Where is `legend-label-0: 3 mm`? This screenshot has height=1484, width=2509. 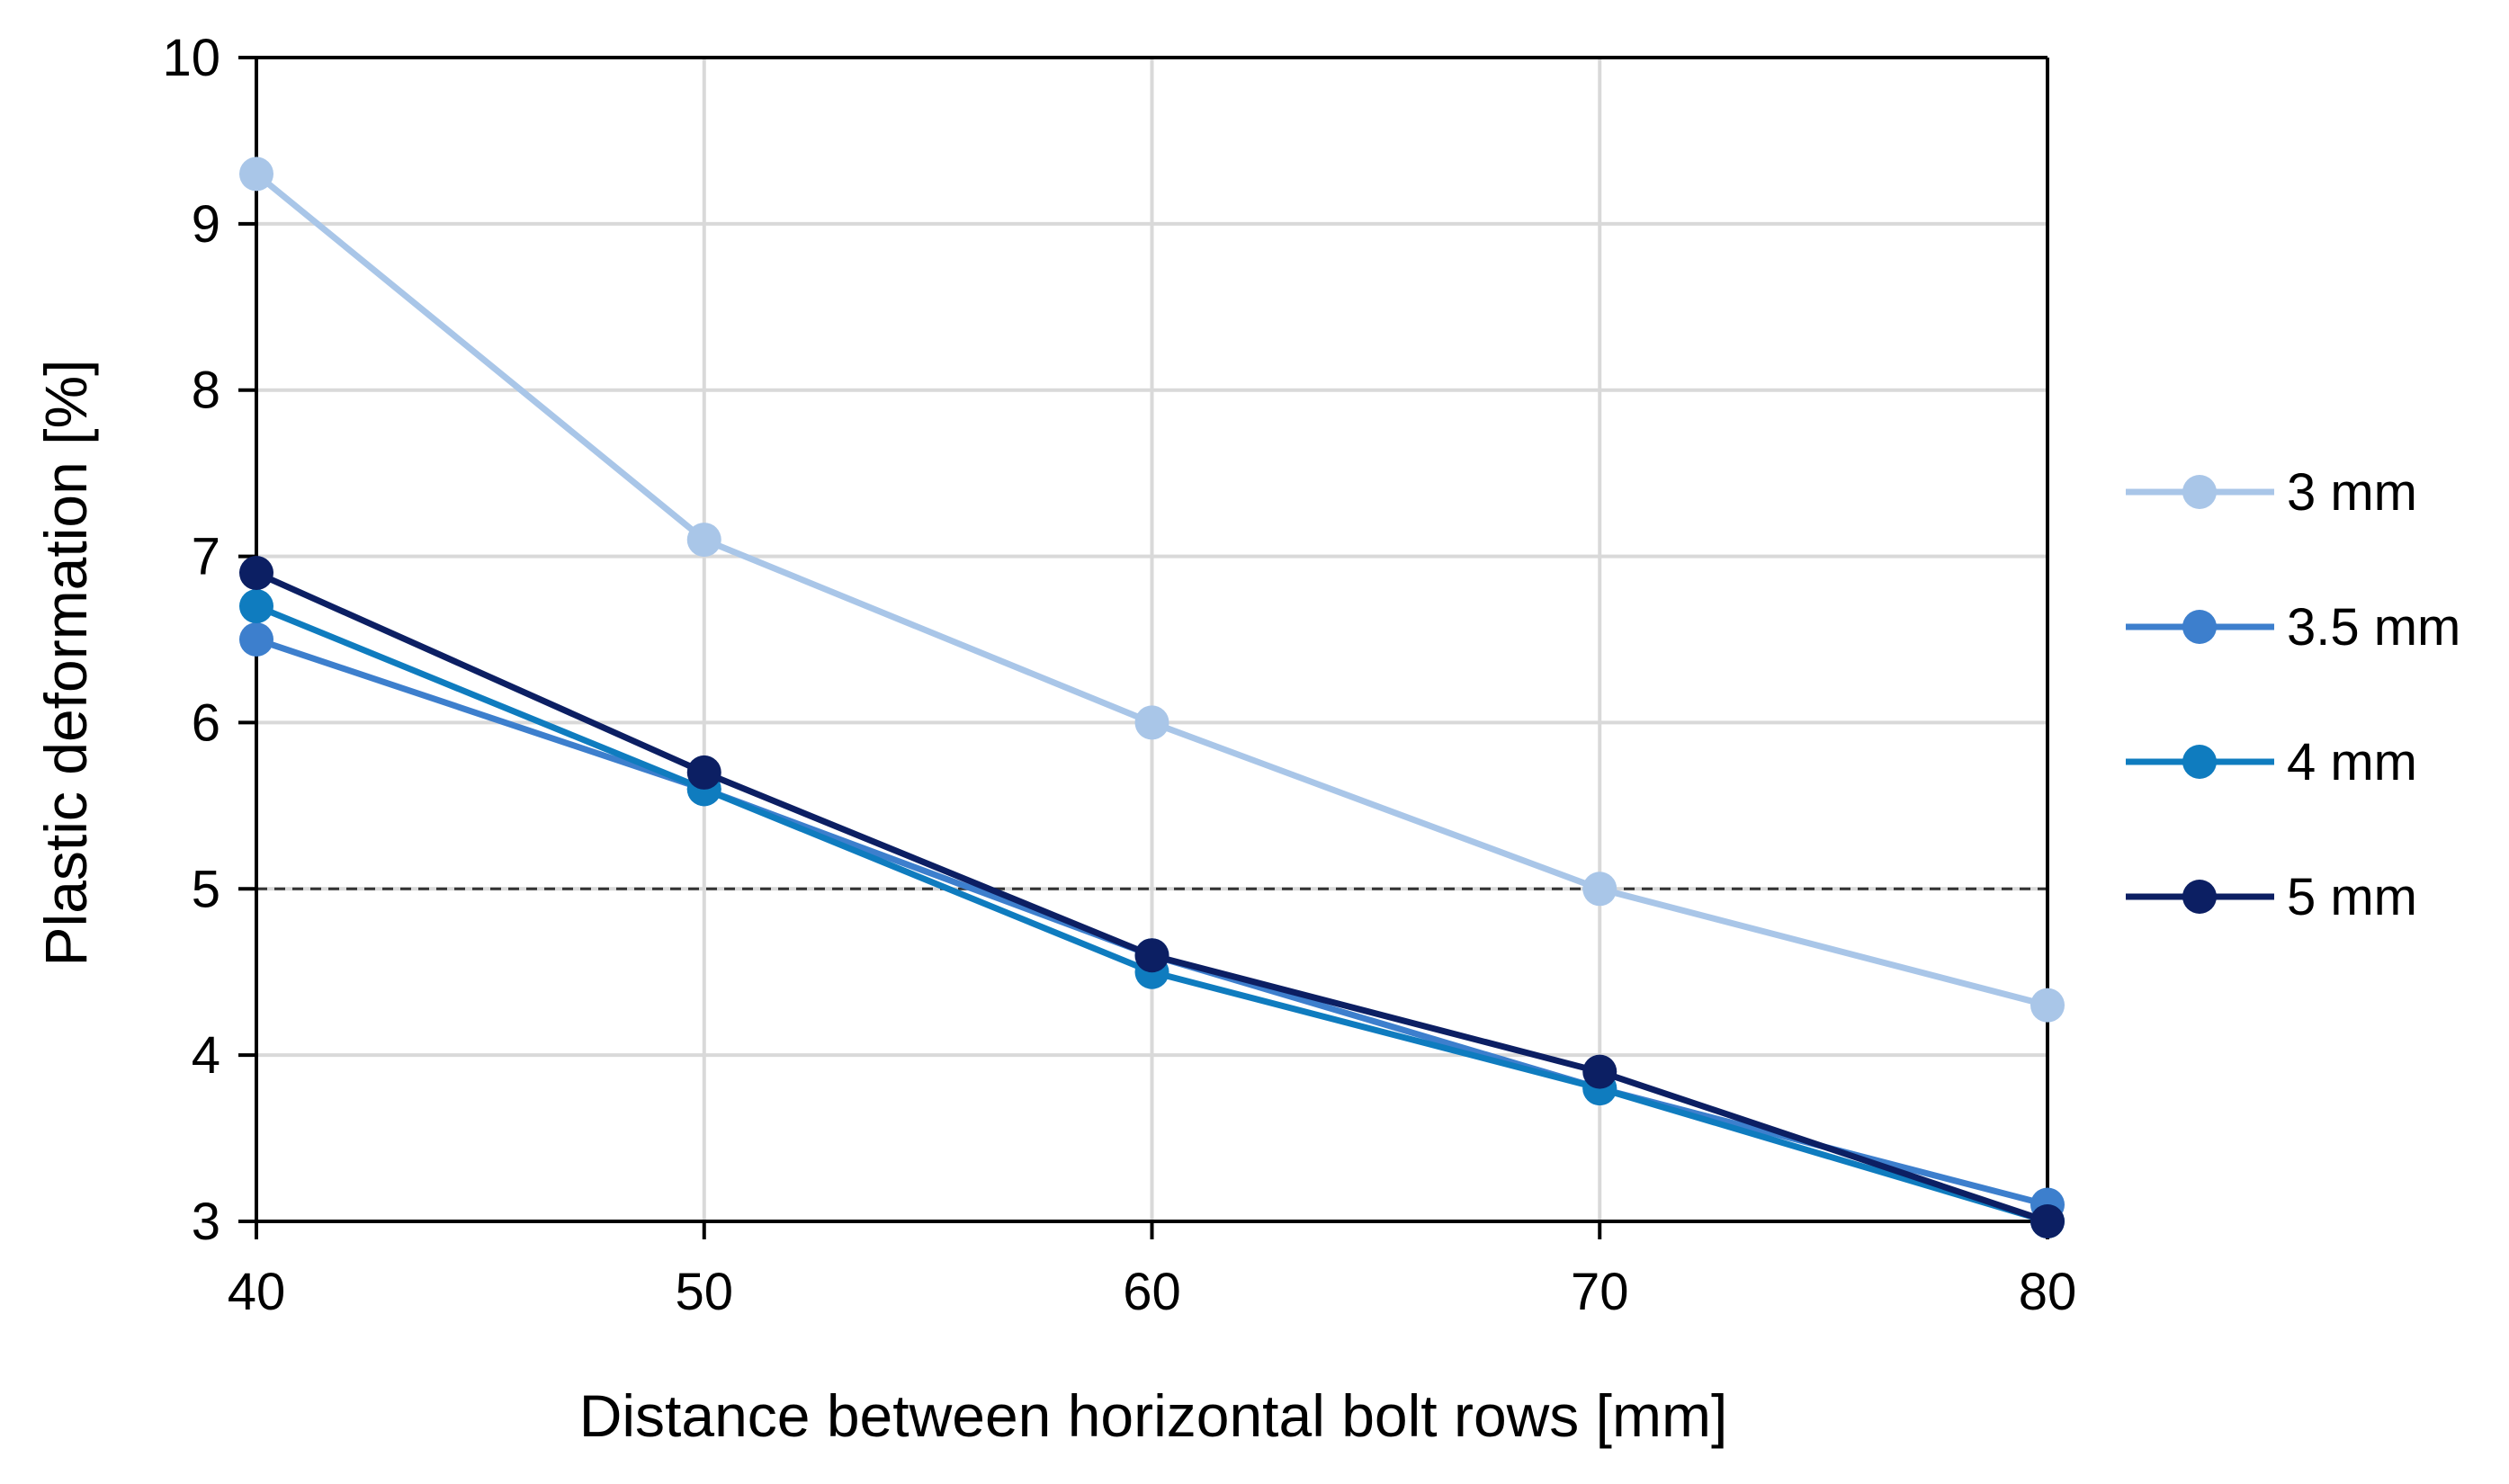 legend-label-0: 3 mm is located at coordinates (2352, 492).